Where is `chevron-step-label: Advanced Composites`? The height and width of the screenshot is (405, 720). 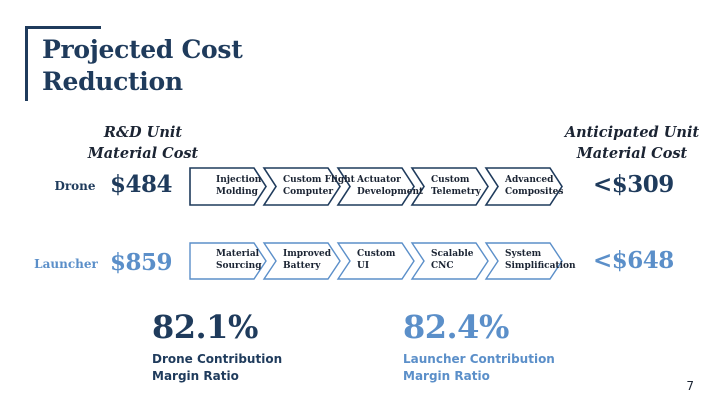 chevron-step-label: Advanced Composites is located at coordinates (534, 186).